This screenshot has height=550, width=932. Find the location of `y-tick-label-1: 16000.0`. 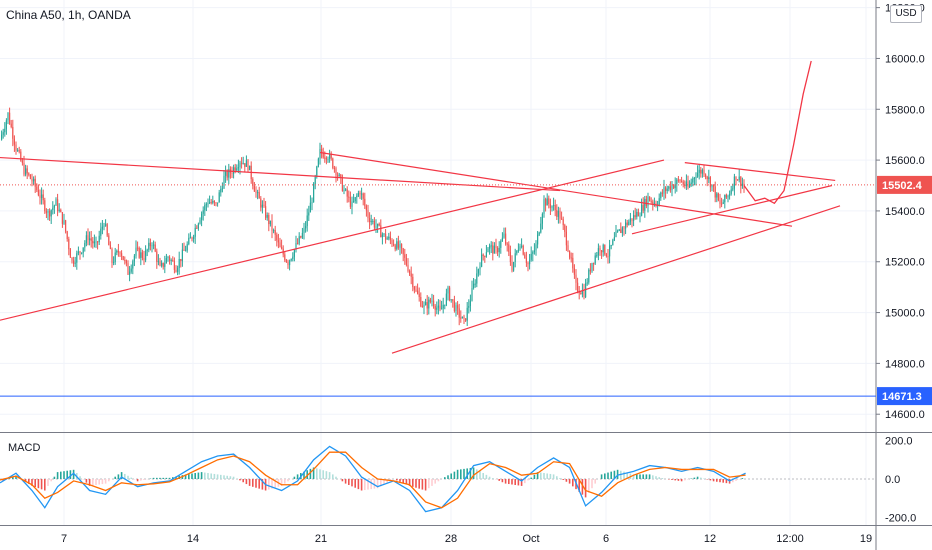

y-tick-label-1: 16000.0 is located at coordinates (905, 59).